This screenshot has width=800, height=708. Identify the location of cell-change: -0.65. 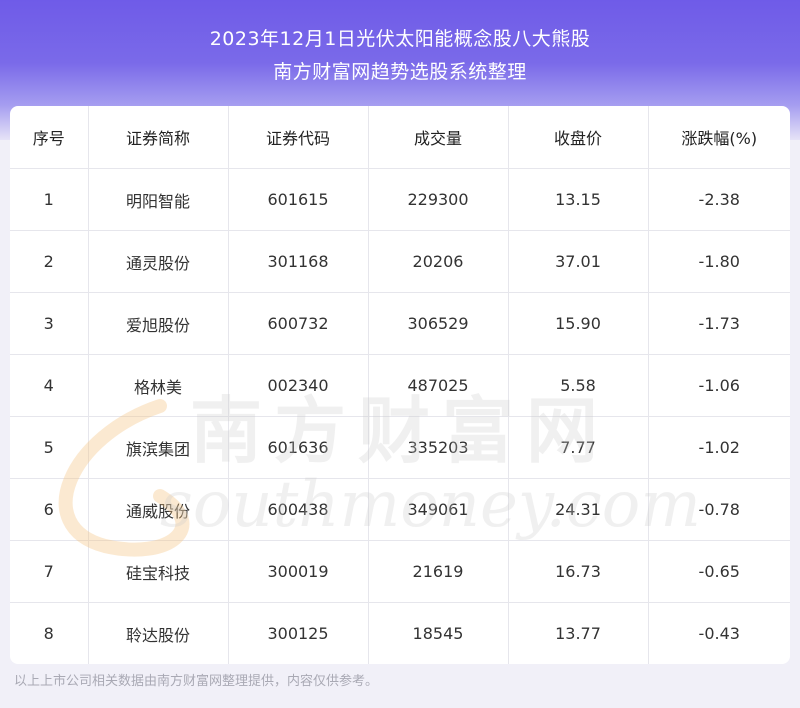
(719, 571).